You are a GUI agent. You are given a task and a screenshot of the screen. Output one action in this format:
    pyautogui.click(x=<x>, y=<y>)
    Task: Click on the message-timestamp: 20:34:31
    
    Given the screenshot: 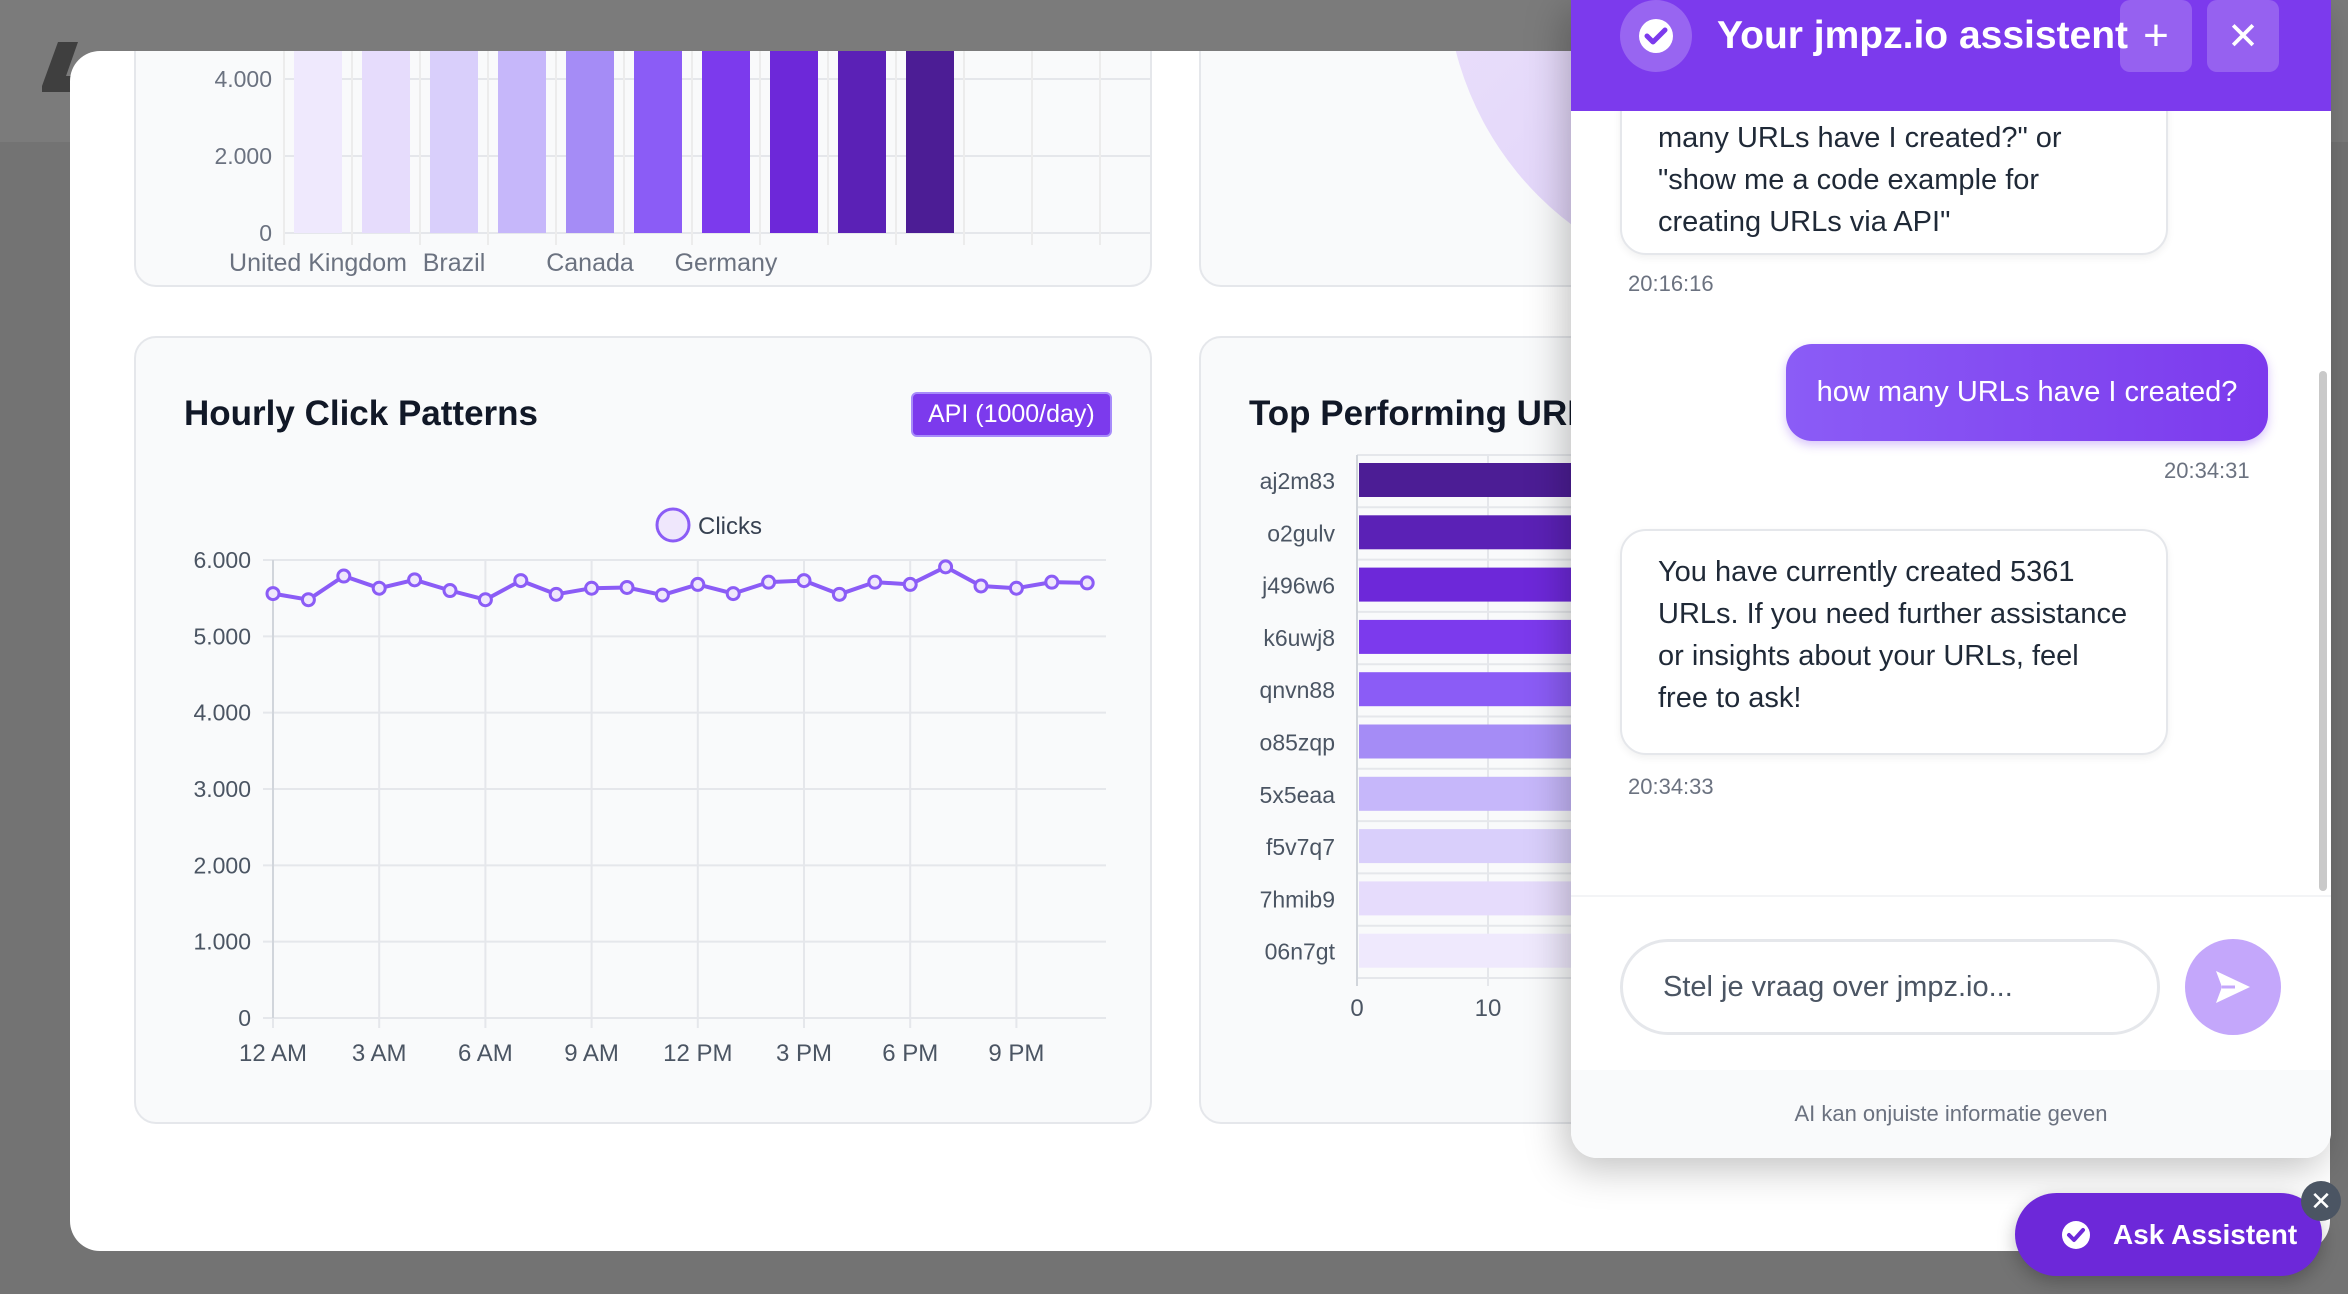 What is the action you would take?
    pyautogui.click(x=2207, y=470)
    